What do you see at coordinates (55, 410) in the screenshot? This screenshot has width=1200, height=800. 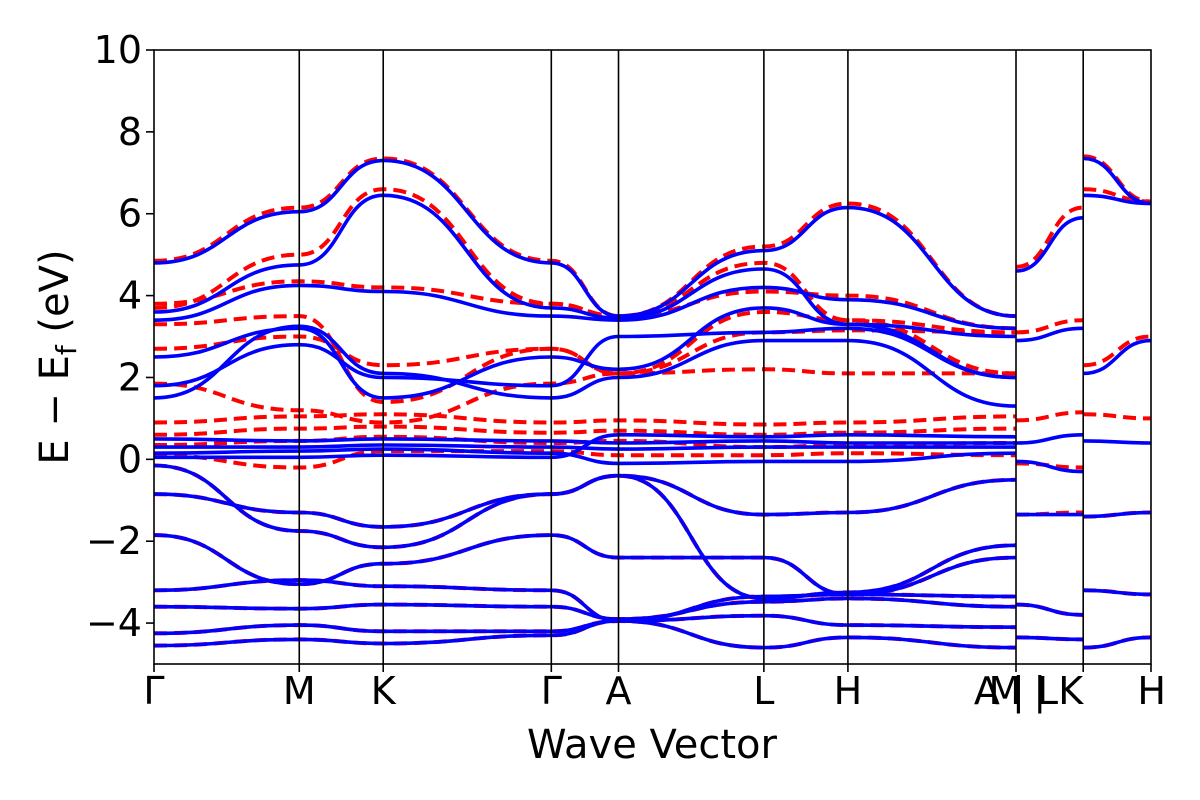 I see `y-axis-title-main: E − E` at bounding box center [55, 410].